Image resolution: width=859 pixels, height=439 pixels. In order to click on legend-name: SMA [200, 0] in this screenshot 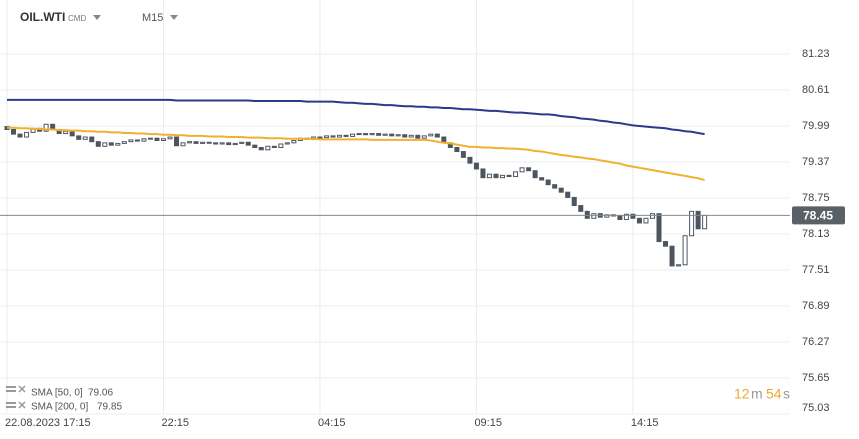, I will do `click(59, 407)`.